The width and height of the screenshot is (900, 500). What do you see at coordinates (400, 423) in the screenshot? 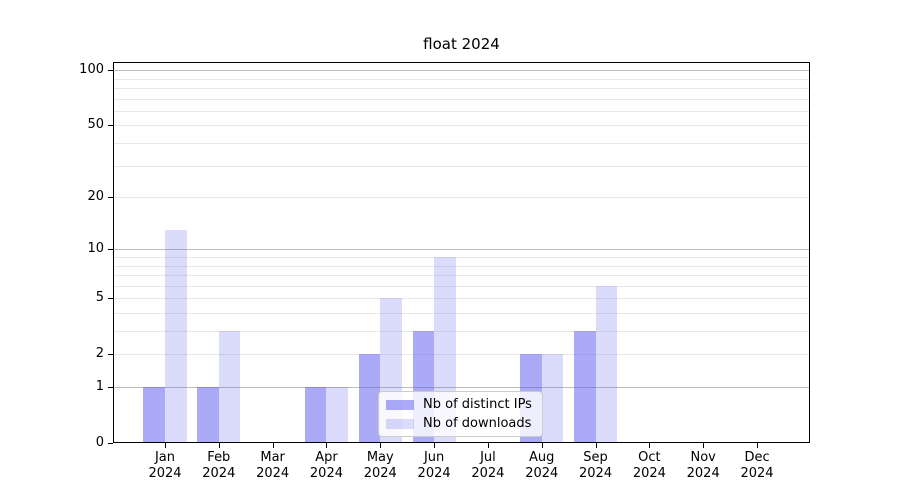
I see `legend-swatch-downloads` at bounding box center [400, 423].